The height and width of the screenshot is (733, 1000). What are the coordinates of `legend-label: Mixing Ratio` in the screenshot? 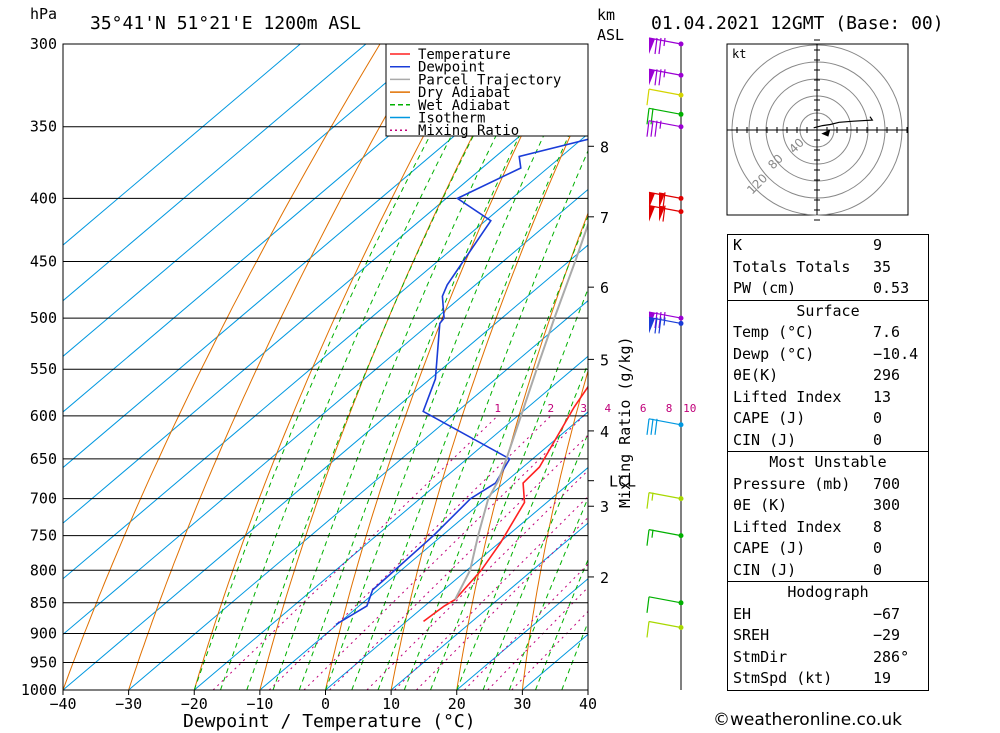 It's located at (468, 131).